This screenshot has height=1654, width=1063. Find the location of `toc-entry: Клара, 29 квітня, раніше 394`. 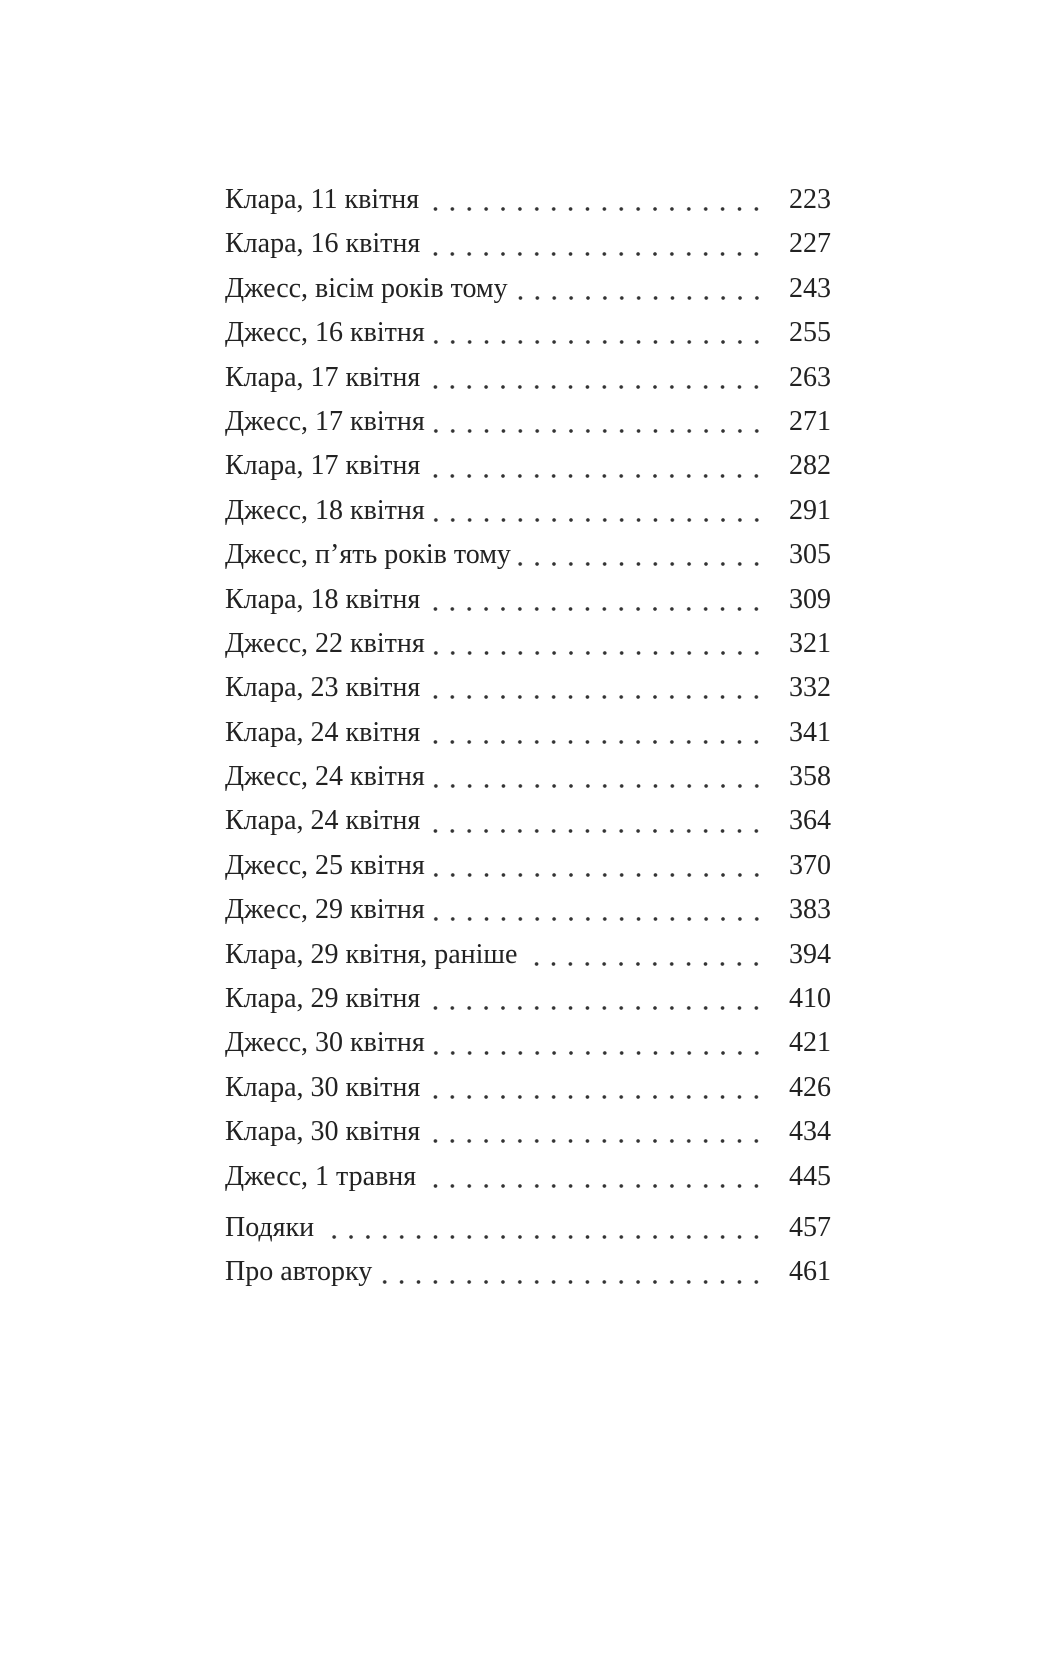

toc-entry: Клара, 29 квітня, раніше 394 is located at coordinates (528, 955).